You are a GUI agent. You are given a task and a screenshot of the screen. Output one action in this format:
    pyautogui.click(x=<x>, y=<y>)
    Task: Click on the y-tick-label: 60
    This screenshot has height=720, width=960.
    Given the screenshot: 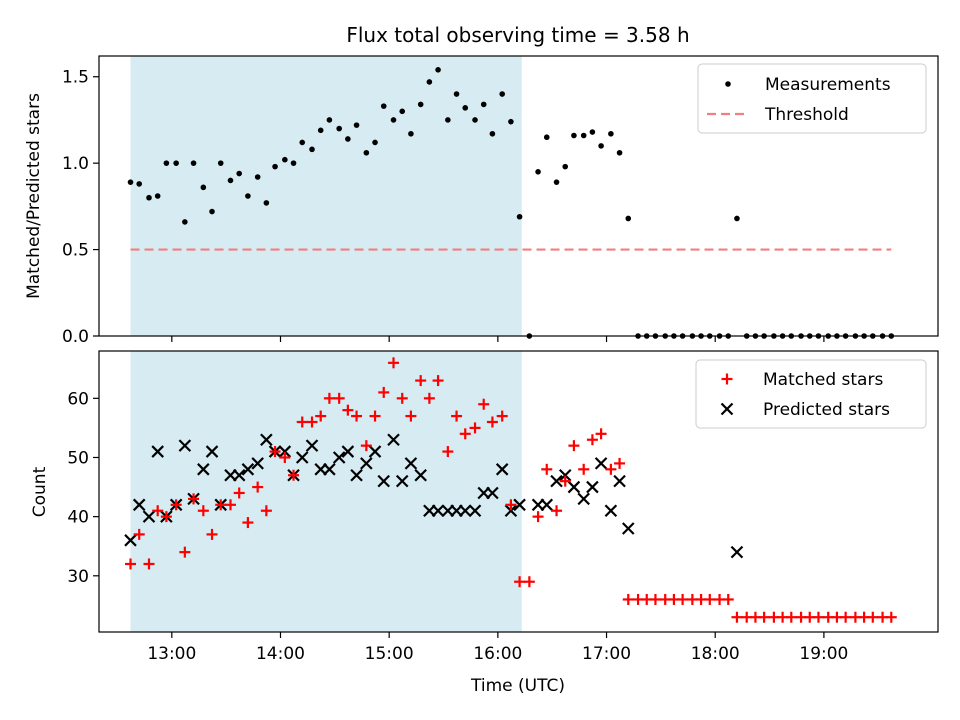 What is the action you would take?
    pyautogui.click(x=78, y=399)
    